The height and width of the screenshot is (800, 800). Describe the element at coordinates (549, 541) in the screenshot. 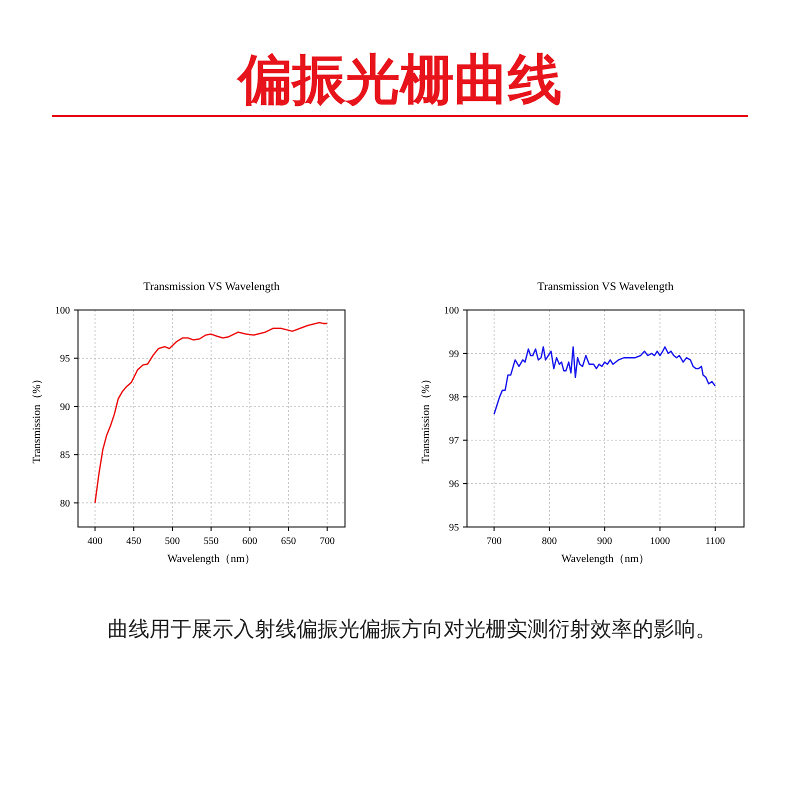

I see `x-tick-label: 800` at that location.